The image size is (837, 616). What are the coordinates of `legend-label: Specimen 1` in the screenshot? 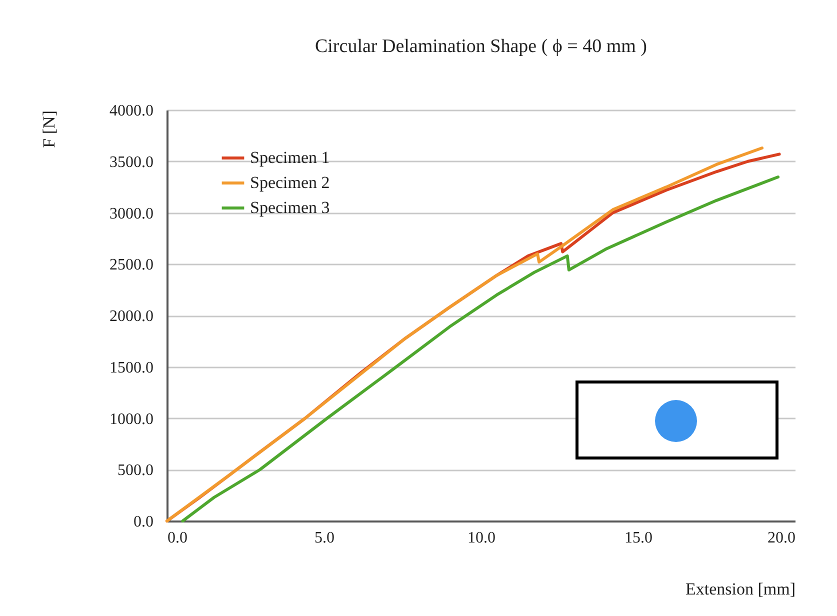 It's located at (290, 157).